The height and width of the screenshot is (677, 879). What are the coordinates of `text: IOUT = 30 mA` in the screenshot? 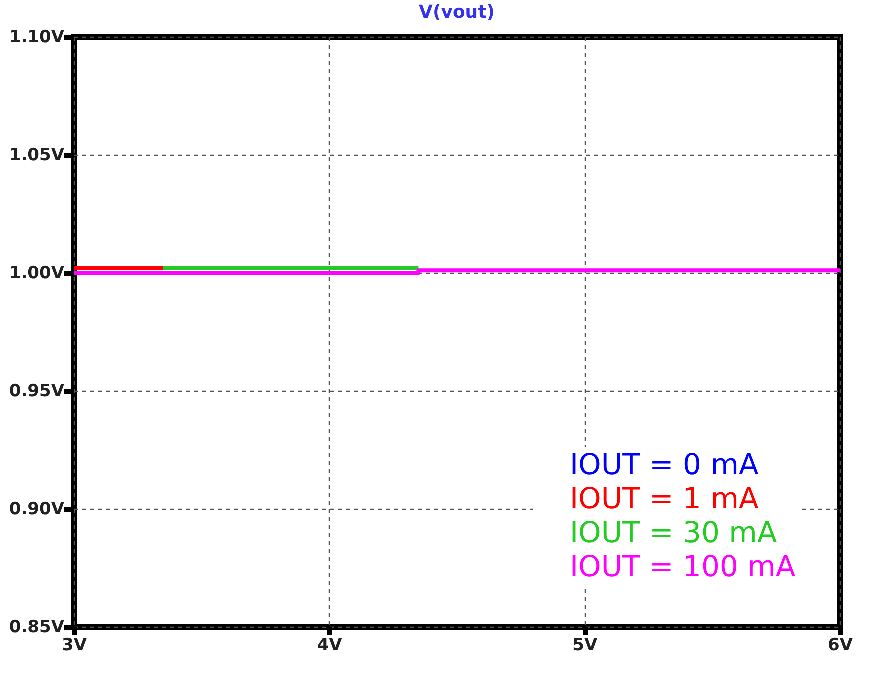 It's located at (674, 533).